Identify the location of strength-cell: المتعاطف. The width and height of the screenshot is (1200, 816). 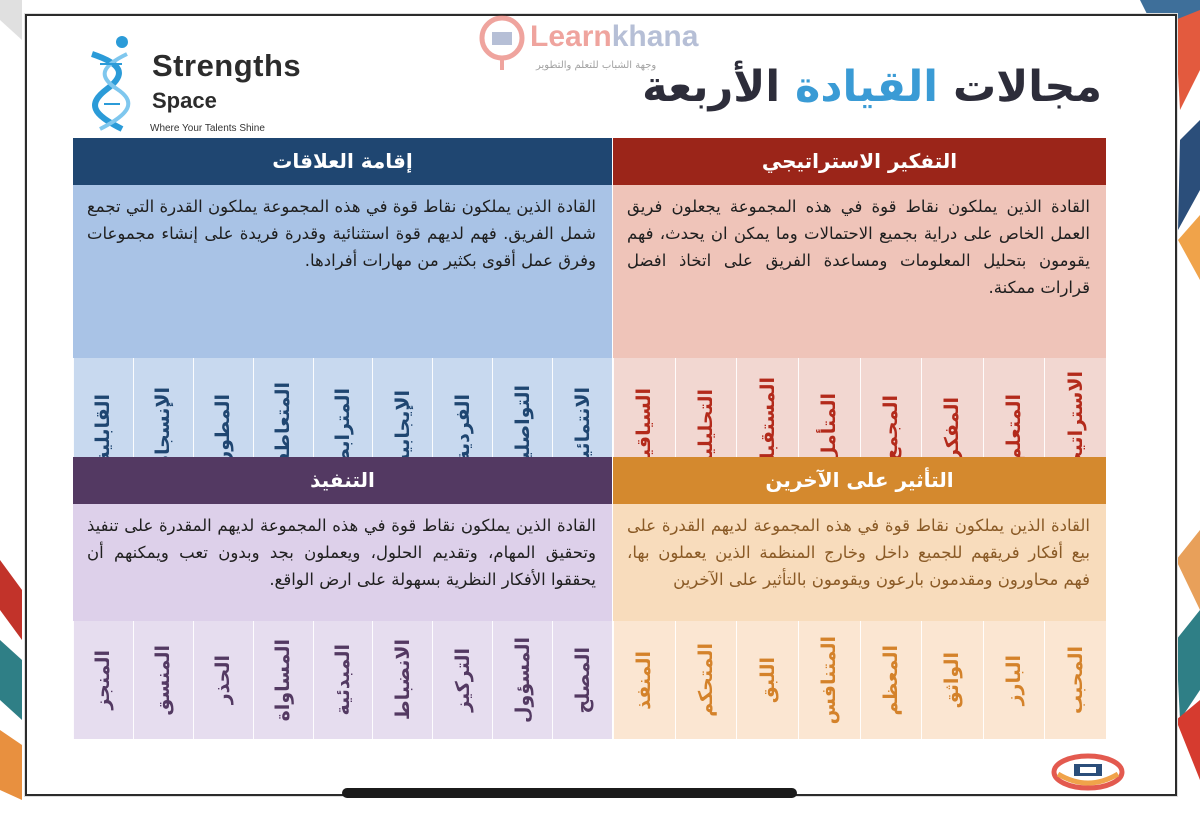
(282, 428).